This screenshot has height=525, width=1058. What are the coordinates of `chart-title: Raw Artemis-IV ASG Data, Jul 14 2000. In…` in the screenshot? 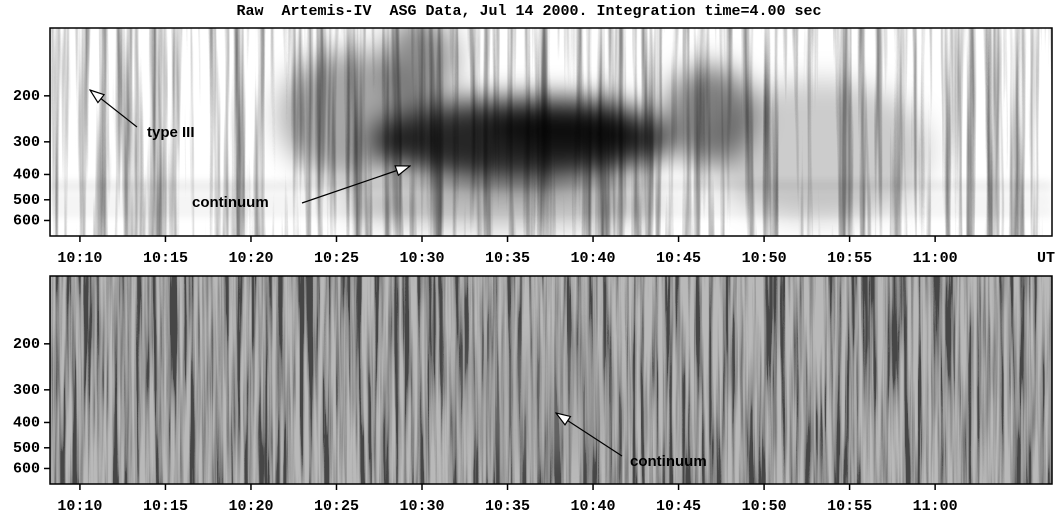 It's located at (528, 11).